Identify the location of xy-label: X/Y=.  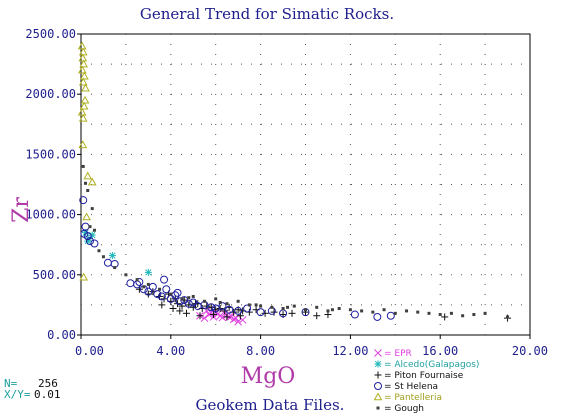
(17, 394).